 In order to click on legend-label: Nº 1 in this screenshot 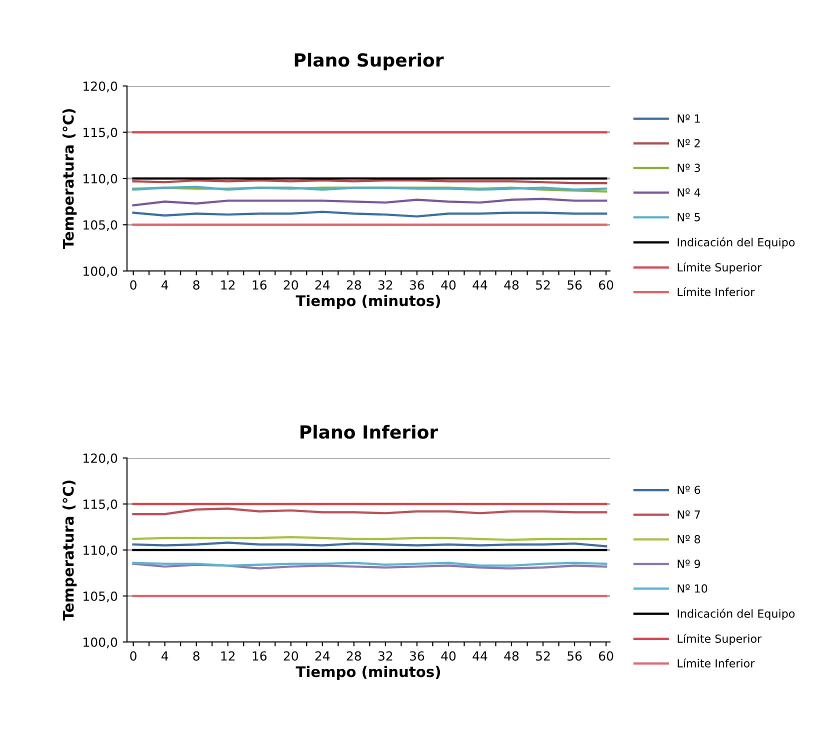, I will do `click(689, 118)`.